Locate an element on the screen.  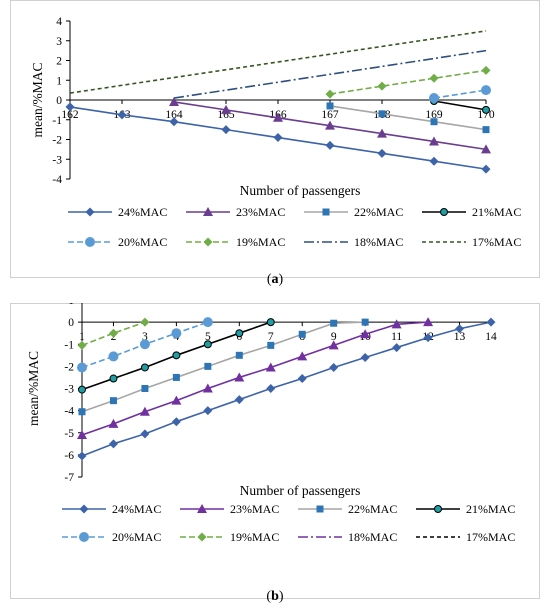
x-tick-label-a: 167 is located at coordinates (330, 115).